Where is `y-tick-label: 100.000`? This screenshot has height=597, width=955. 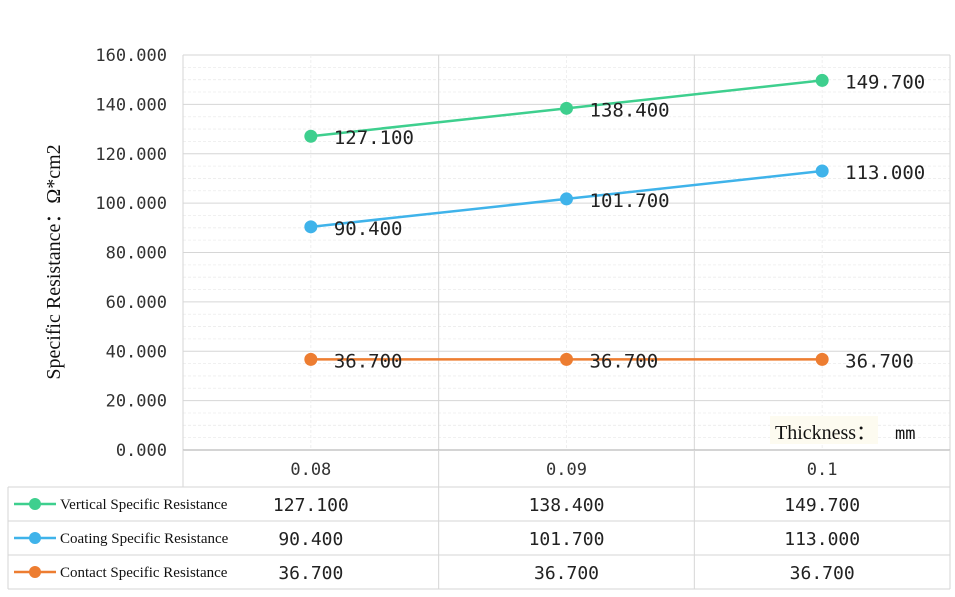
y-tick-label: 100.000 is located at coordinates (131, 204).